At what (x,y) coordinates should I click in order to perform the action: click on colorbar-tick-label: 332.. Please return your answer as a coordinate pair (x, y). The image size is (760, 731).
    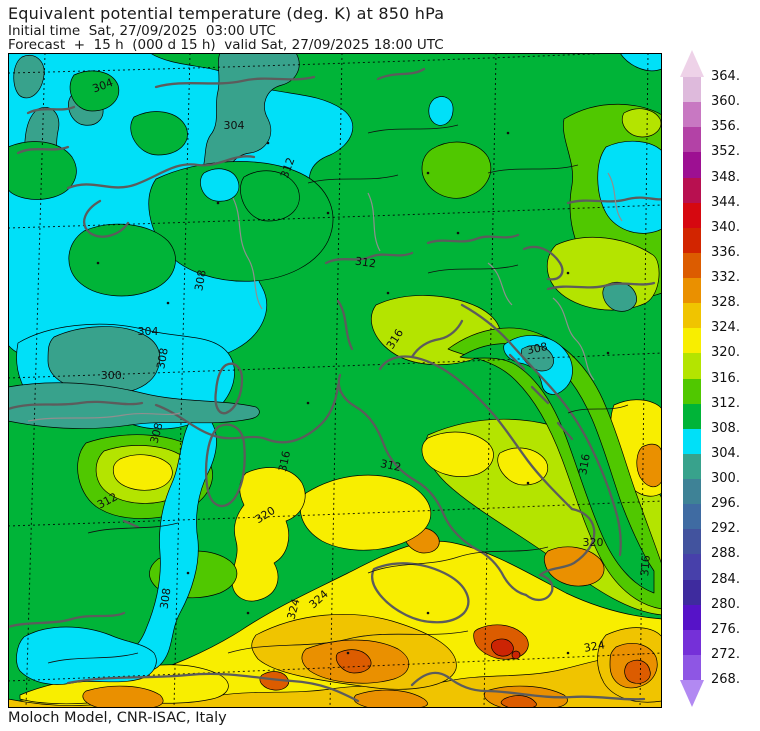
    Looking at the image, I should click on (725, 277).